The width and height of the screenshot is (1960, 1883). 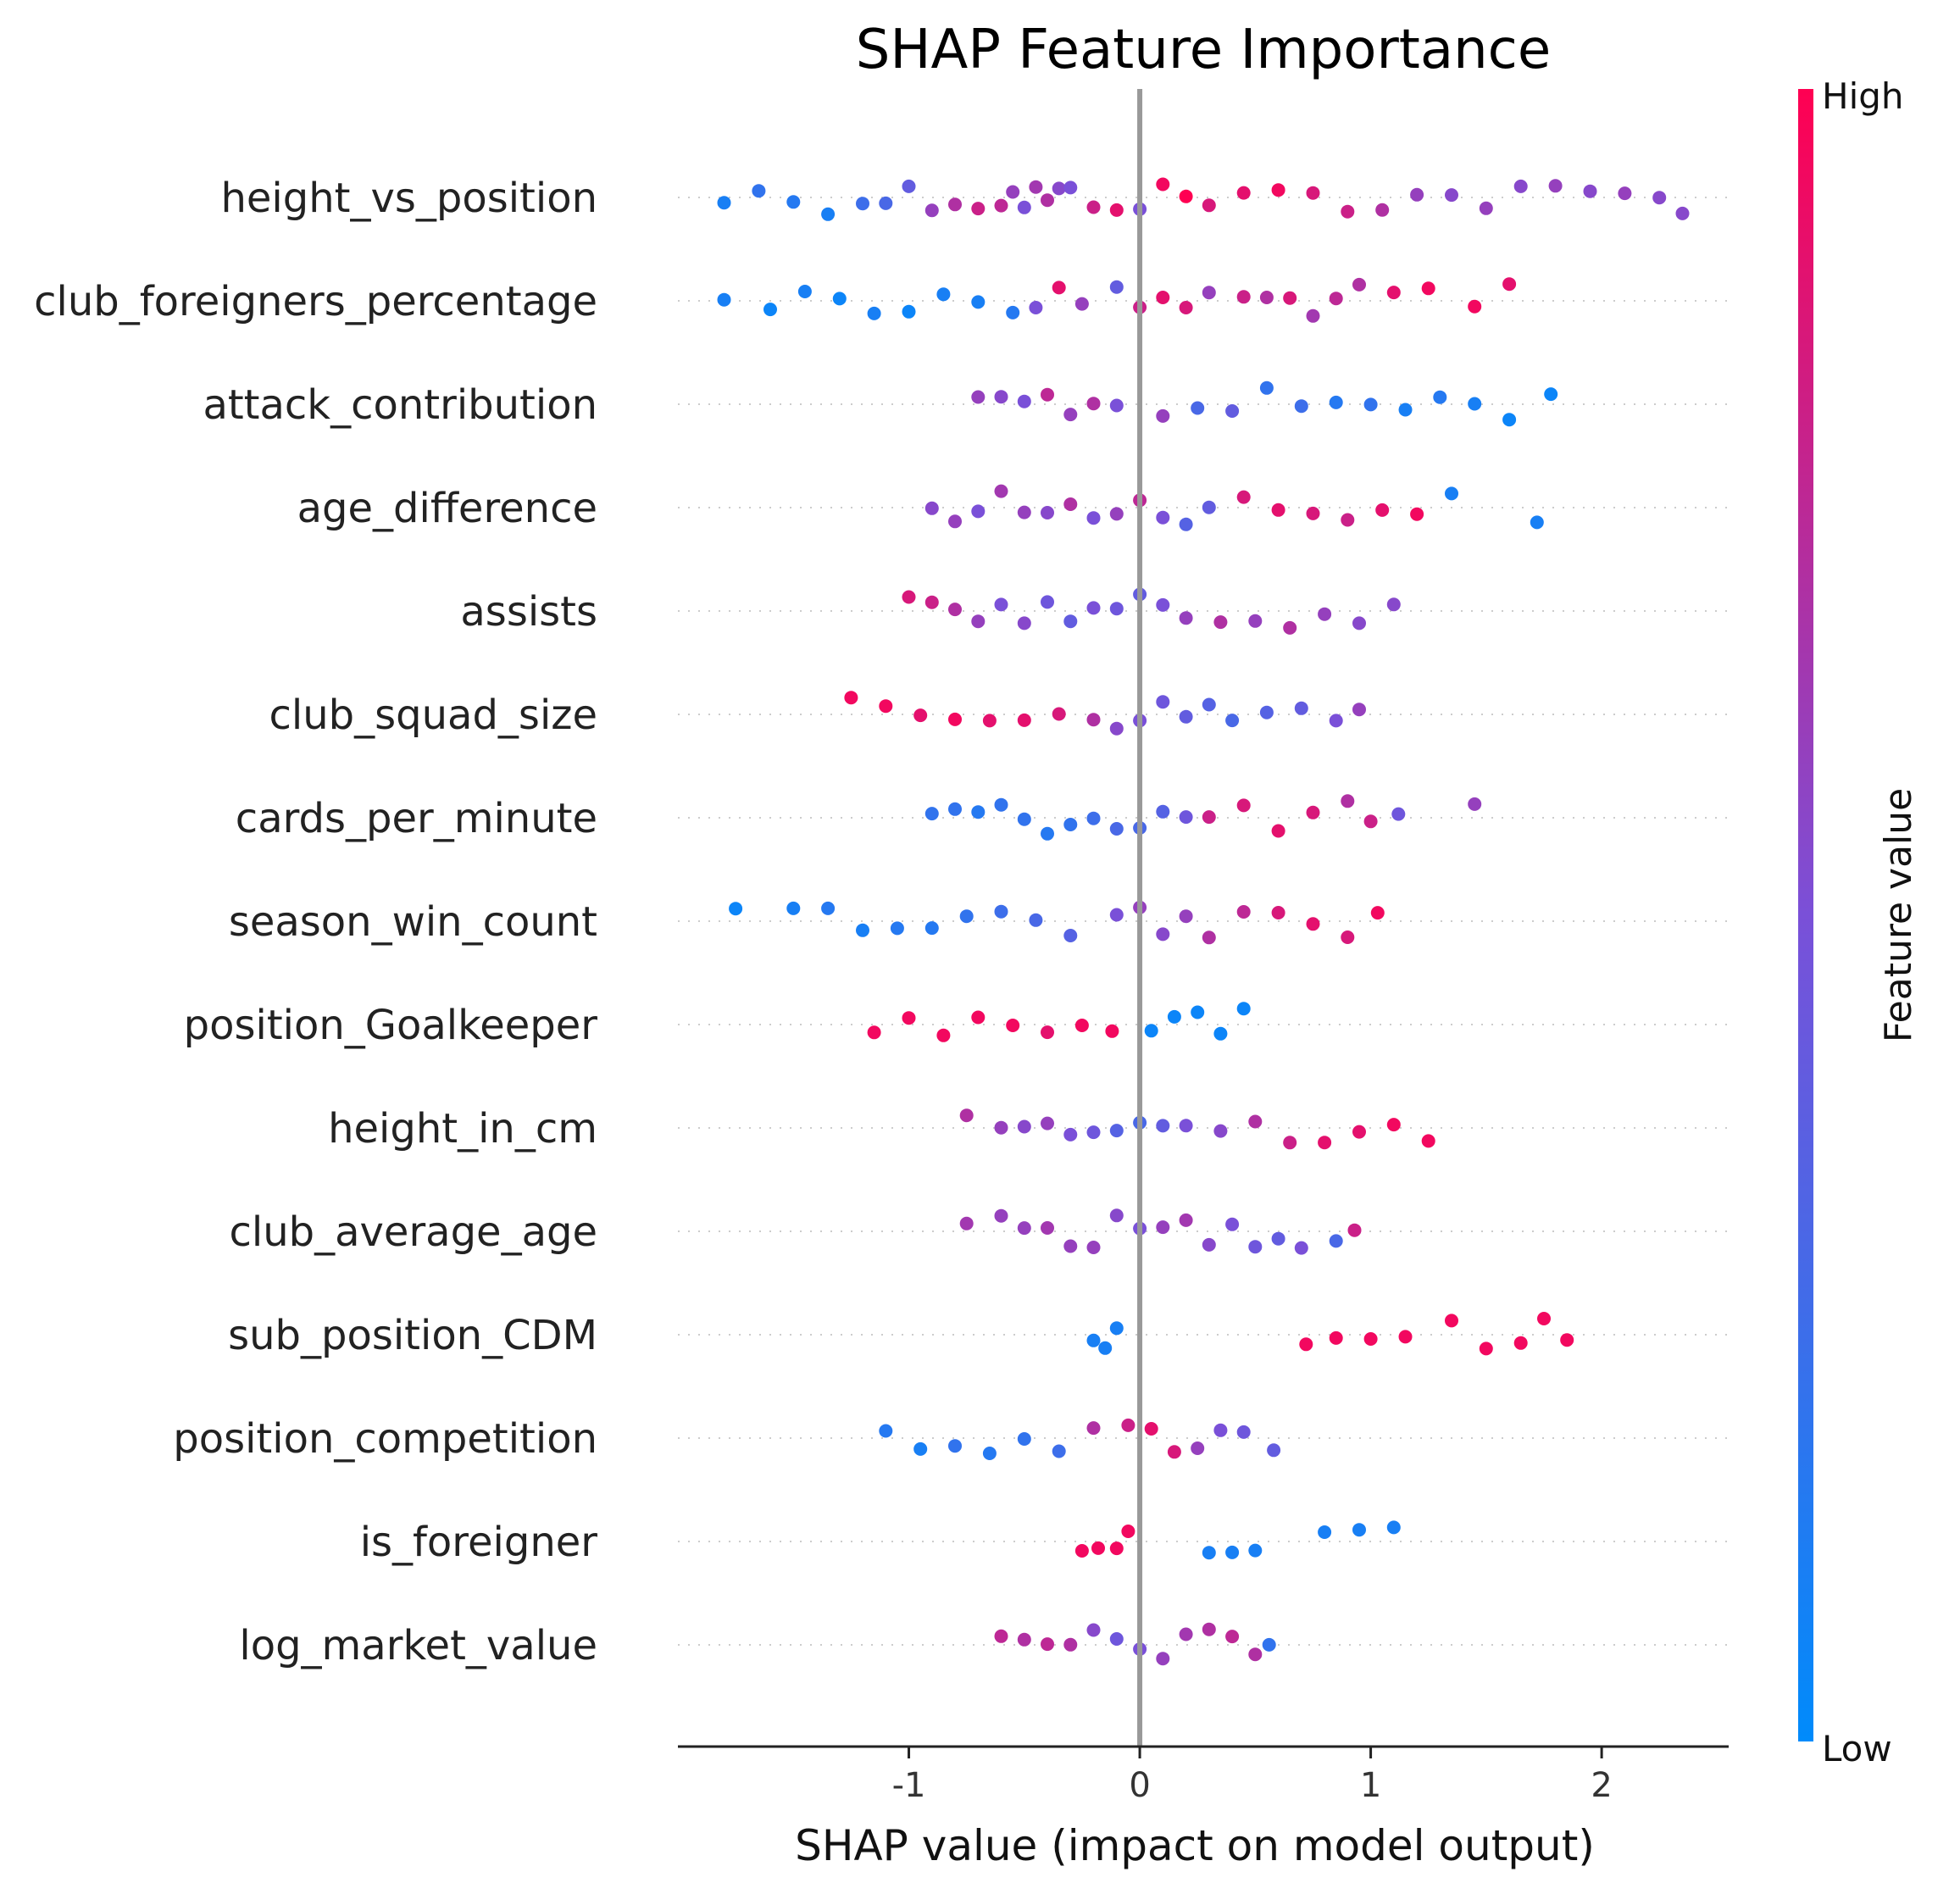 What do you see at coordinates (315, 301) in the screenshot?
I see `feature-label: club_foreigners_percentage` at bounding box center [315, 301].